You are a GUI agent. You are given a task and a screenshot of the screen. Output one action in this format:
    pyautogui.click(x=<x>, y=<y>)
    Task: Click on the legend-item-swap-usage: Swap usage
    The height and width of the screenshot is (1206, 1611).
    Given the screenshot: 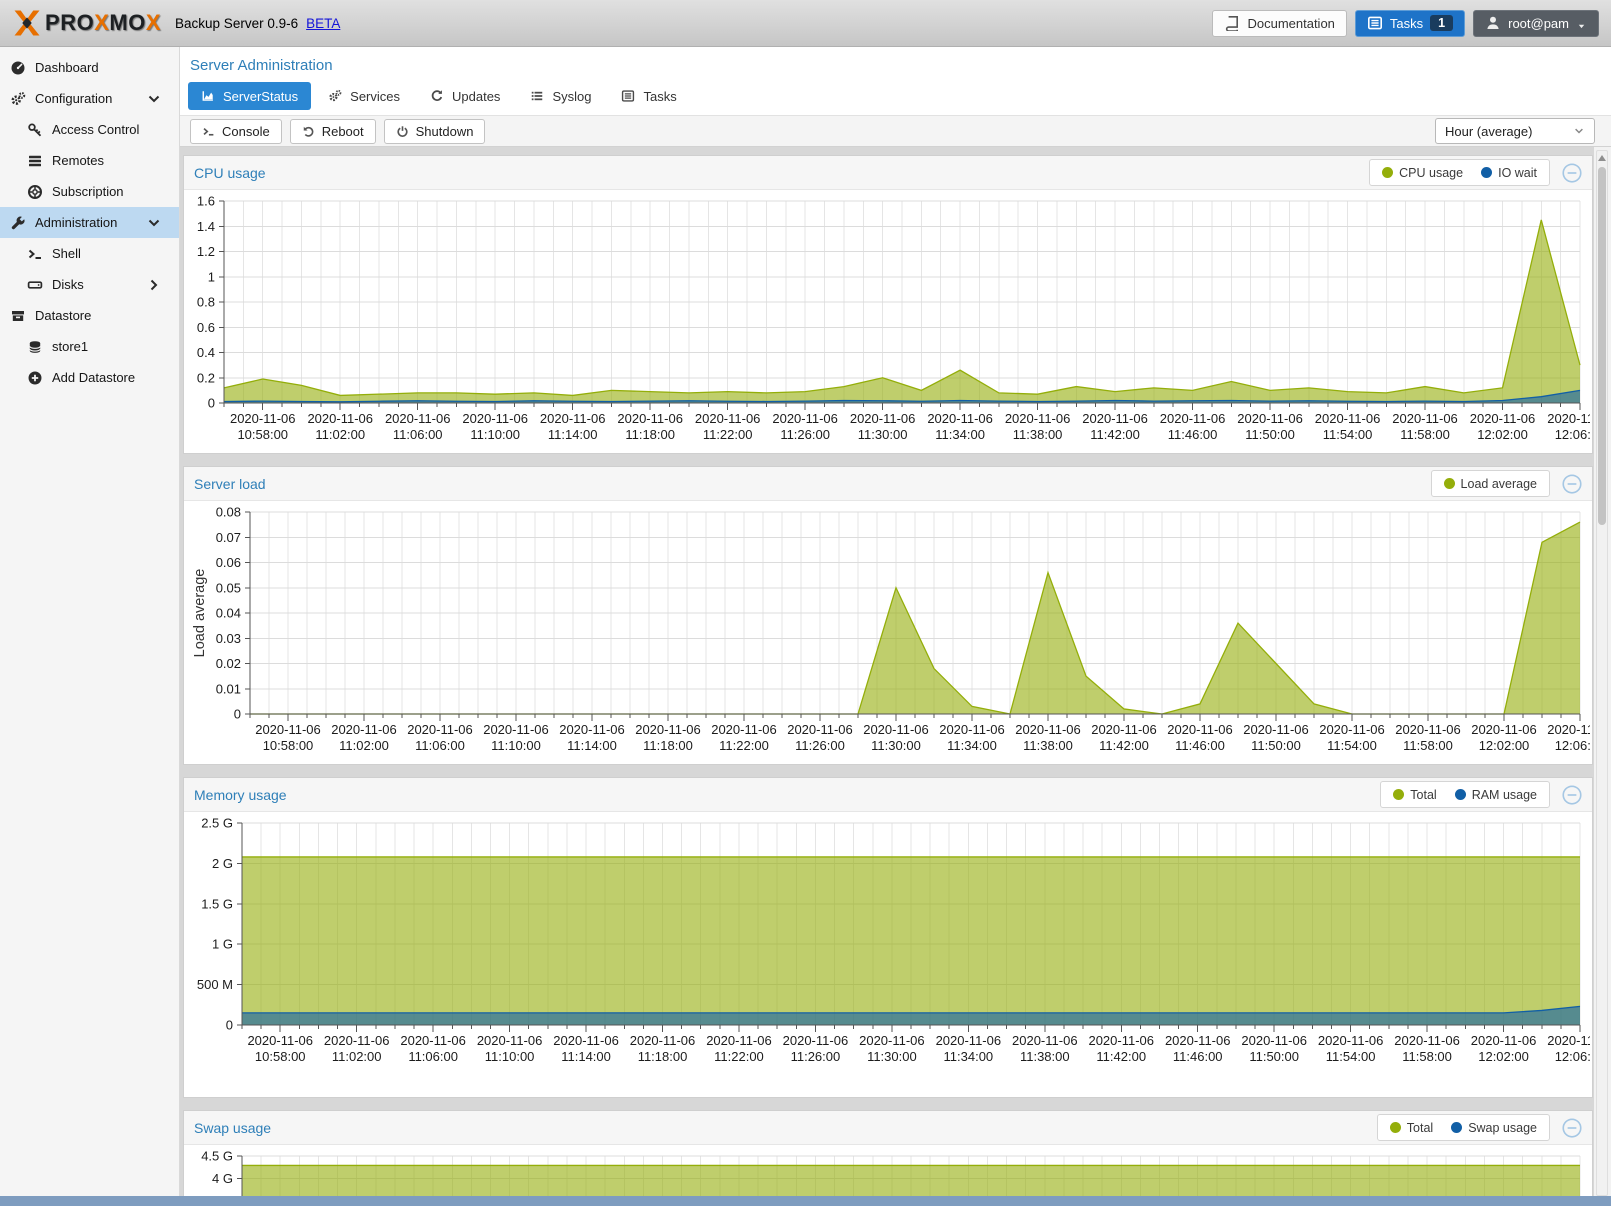 What is the action you would take?
    pyautogui.click(x=1494, y=1128)
    